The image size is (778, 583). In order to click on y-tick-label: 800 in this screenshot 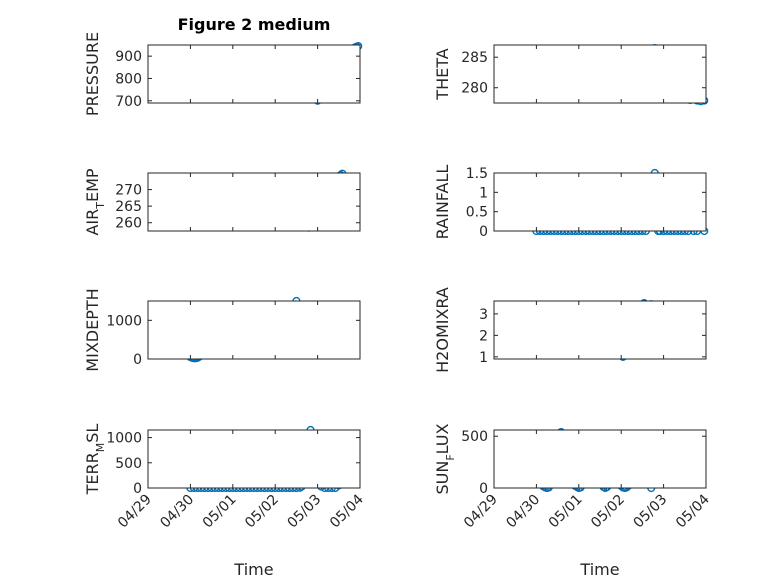, I will do `click(128, 79)`.